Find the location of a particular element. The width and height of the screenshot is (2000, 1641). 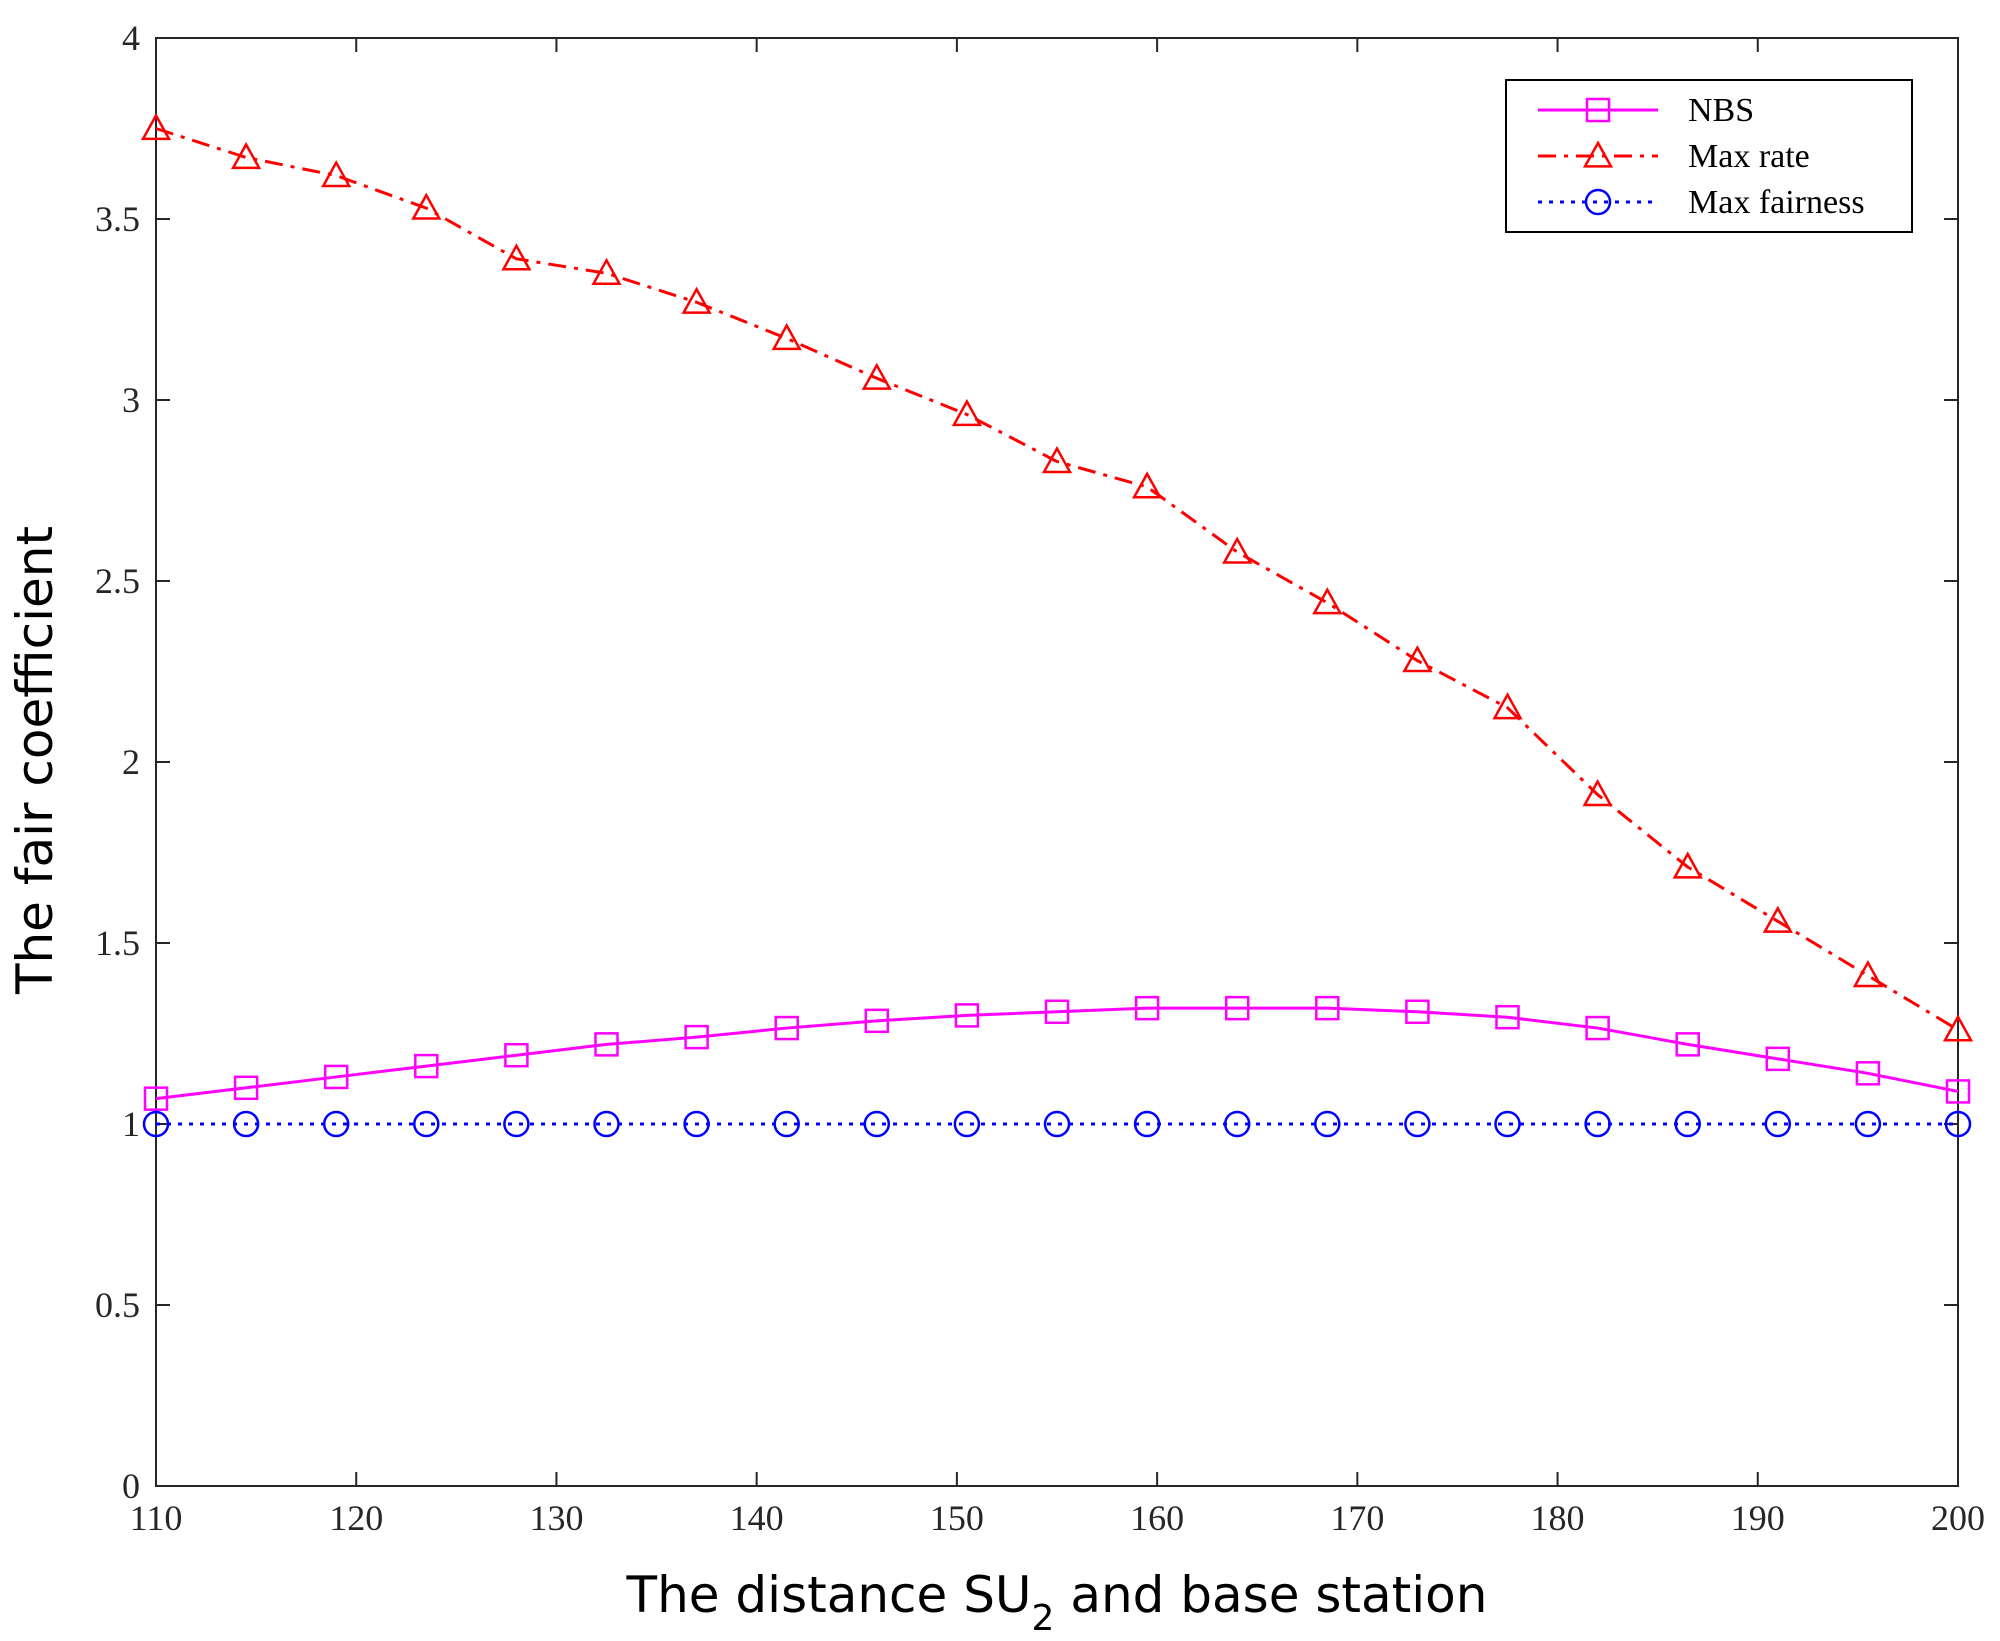

legend-entry: Max fairness is located at coordinates (1701, 202).